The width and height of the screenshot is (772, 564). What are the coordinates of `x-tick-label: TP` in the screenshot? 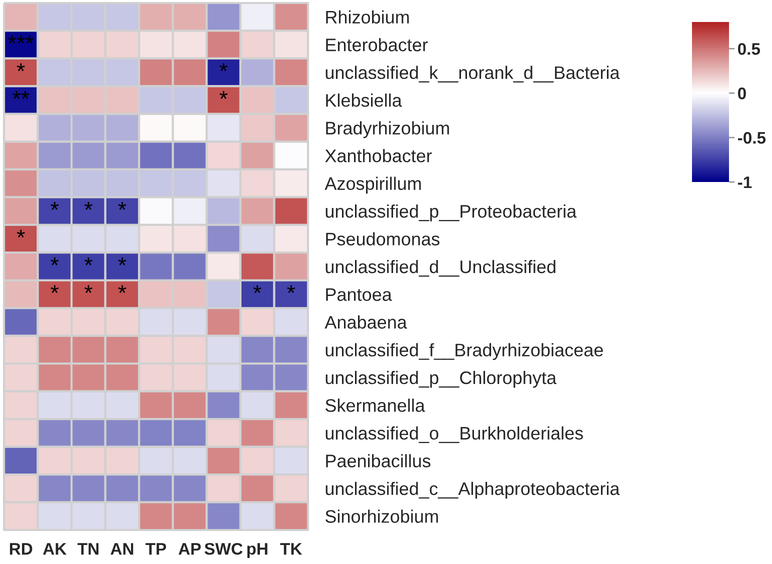 It's located at (156, 549).